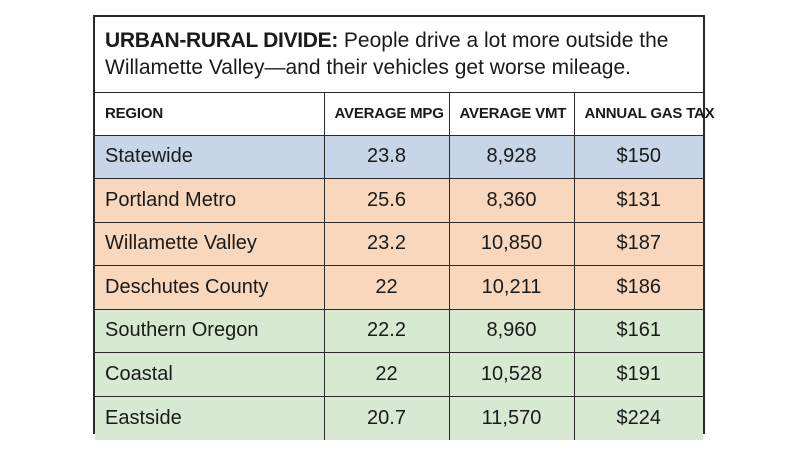  I want to click on headline-kicker: URBAN-RURAL DIVIDE:, so click(222, 40).